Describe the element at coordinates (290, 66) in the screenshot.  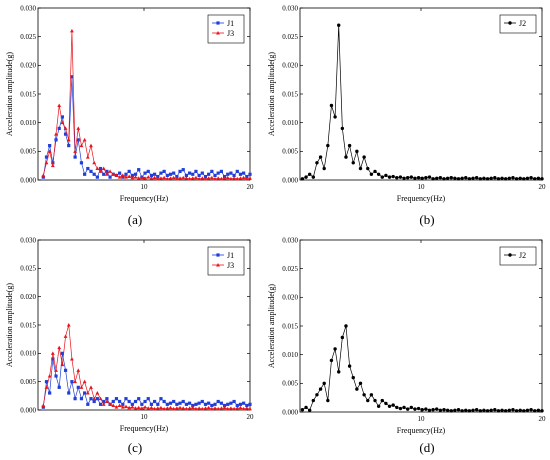
I see `y-tick-label-b: 0.020` at that location.